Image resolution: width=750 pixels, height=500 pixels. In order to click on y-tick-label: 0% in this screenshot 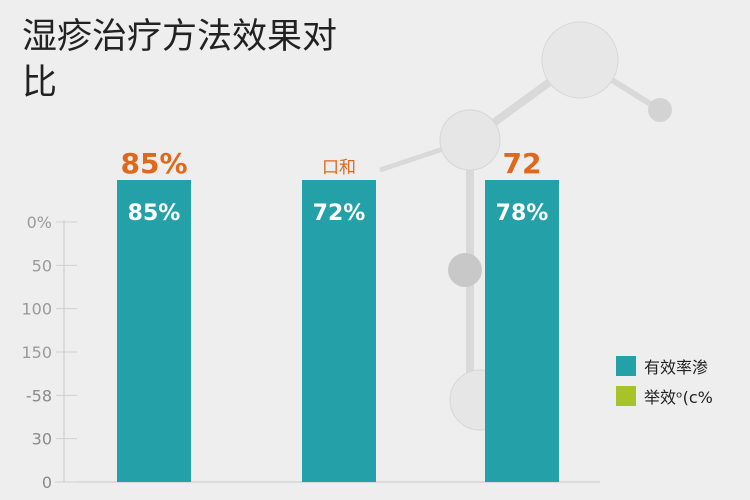, I will do `click(39, 222)`.